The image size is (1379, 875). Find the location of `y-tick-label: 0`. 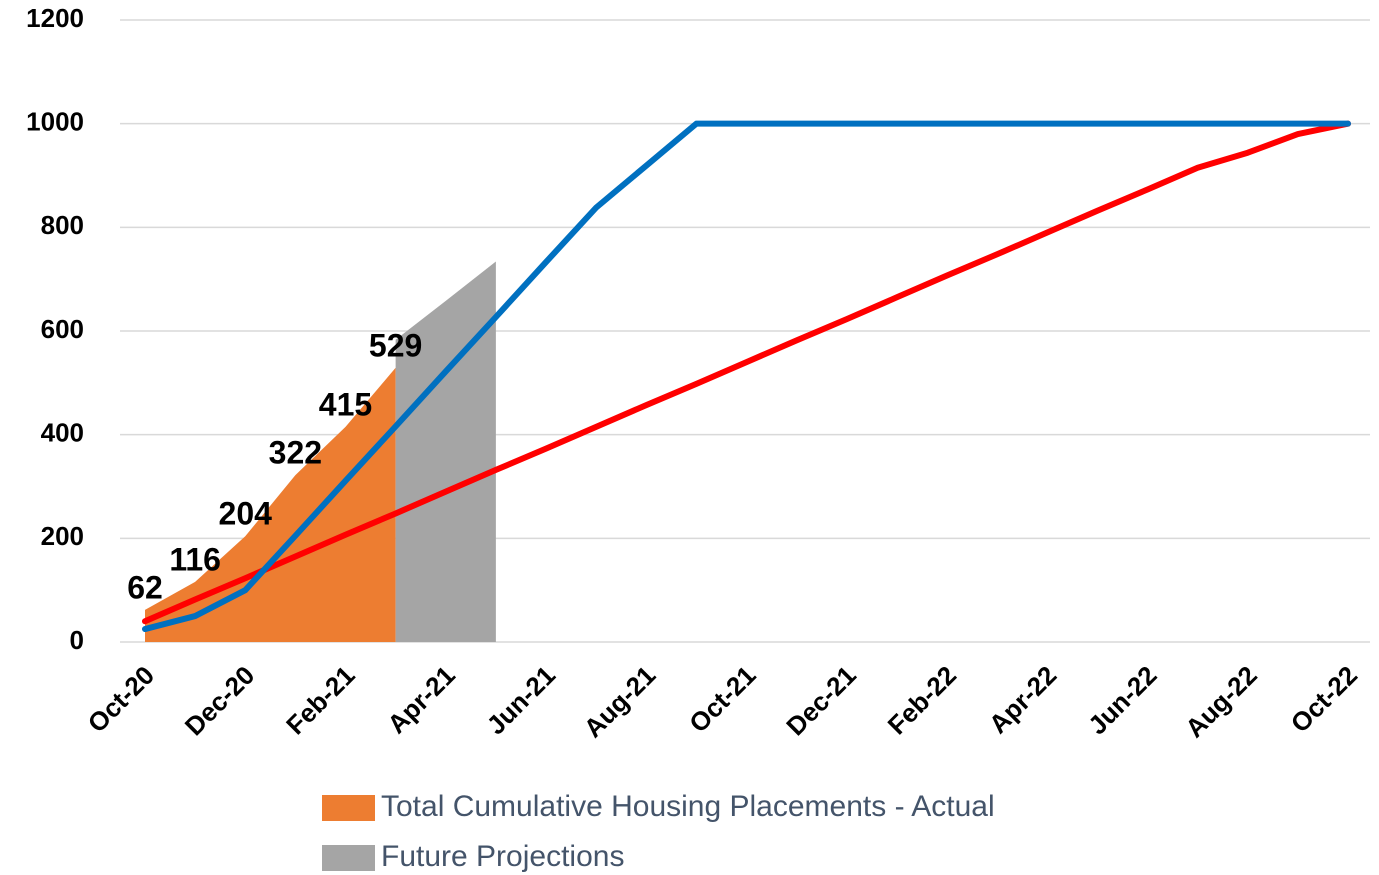

y-tick-label: 0 is located at coordinates (77, 640).